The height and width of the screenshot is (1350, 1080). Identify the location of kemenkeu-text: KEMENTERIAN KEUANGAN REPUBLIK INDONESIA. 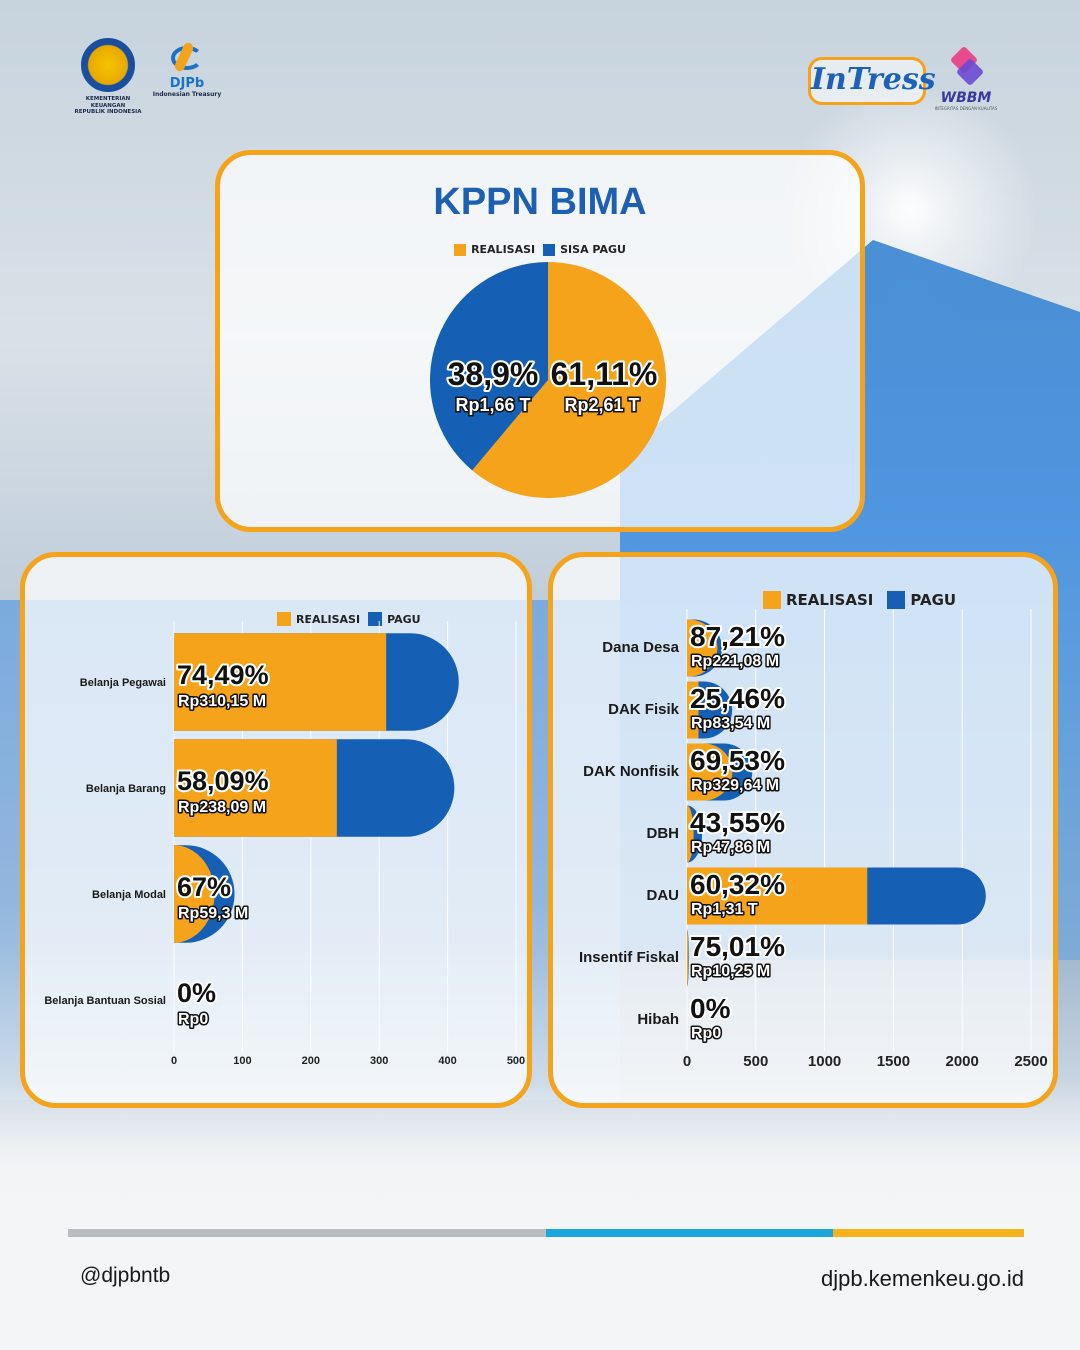
(108, 106).